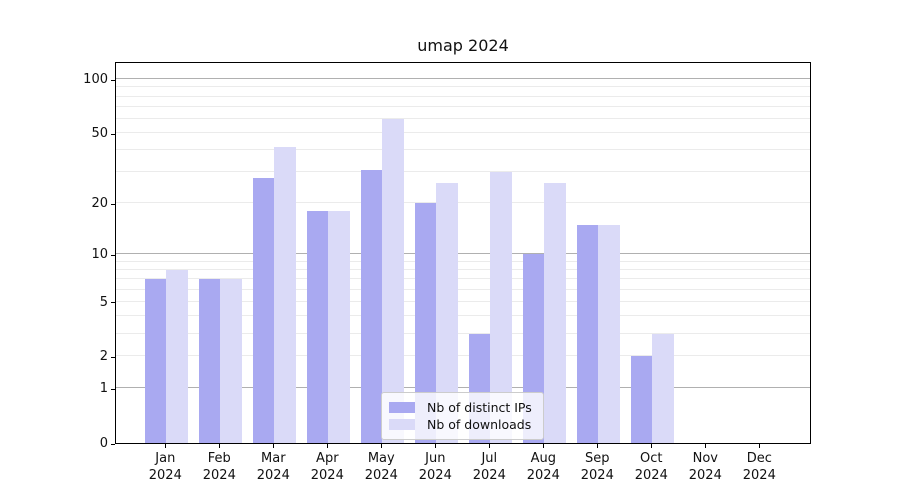 The image size is (900, 500). What do you see at coordinates (705, 467) in the screenshot?
I see `x-tick-label: Nov 2024` at bounding box center [705, 467].